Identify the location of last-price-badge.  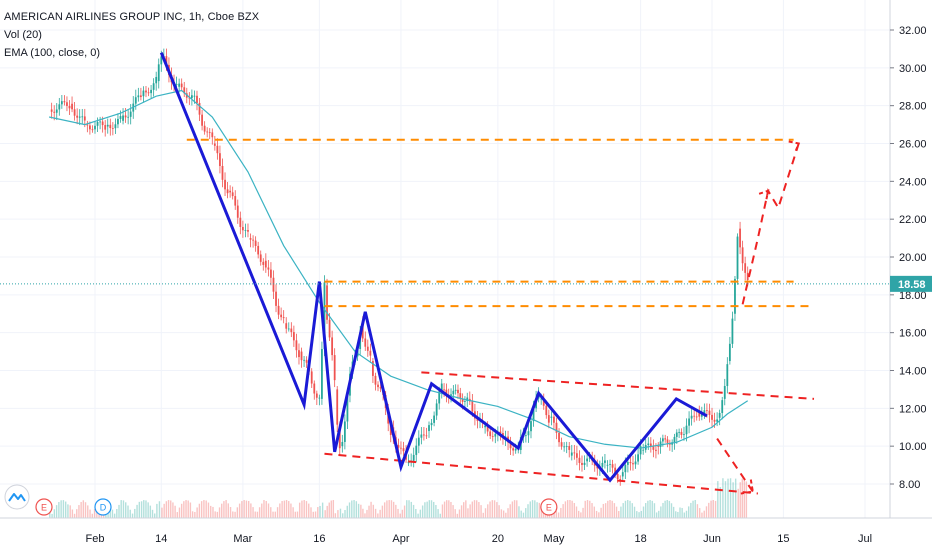
(911, 283).